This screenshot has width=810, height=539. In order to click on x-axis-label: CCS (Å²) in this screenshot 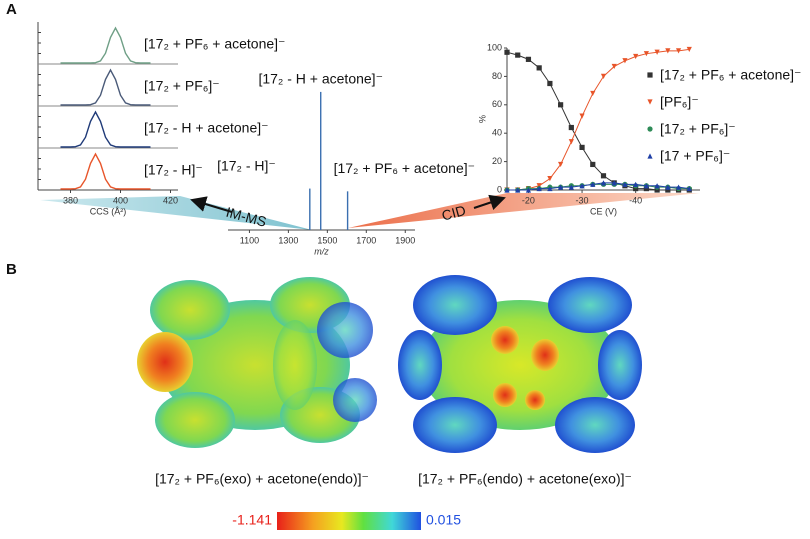, I will do `click(108, 211)`.